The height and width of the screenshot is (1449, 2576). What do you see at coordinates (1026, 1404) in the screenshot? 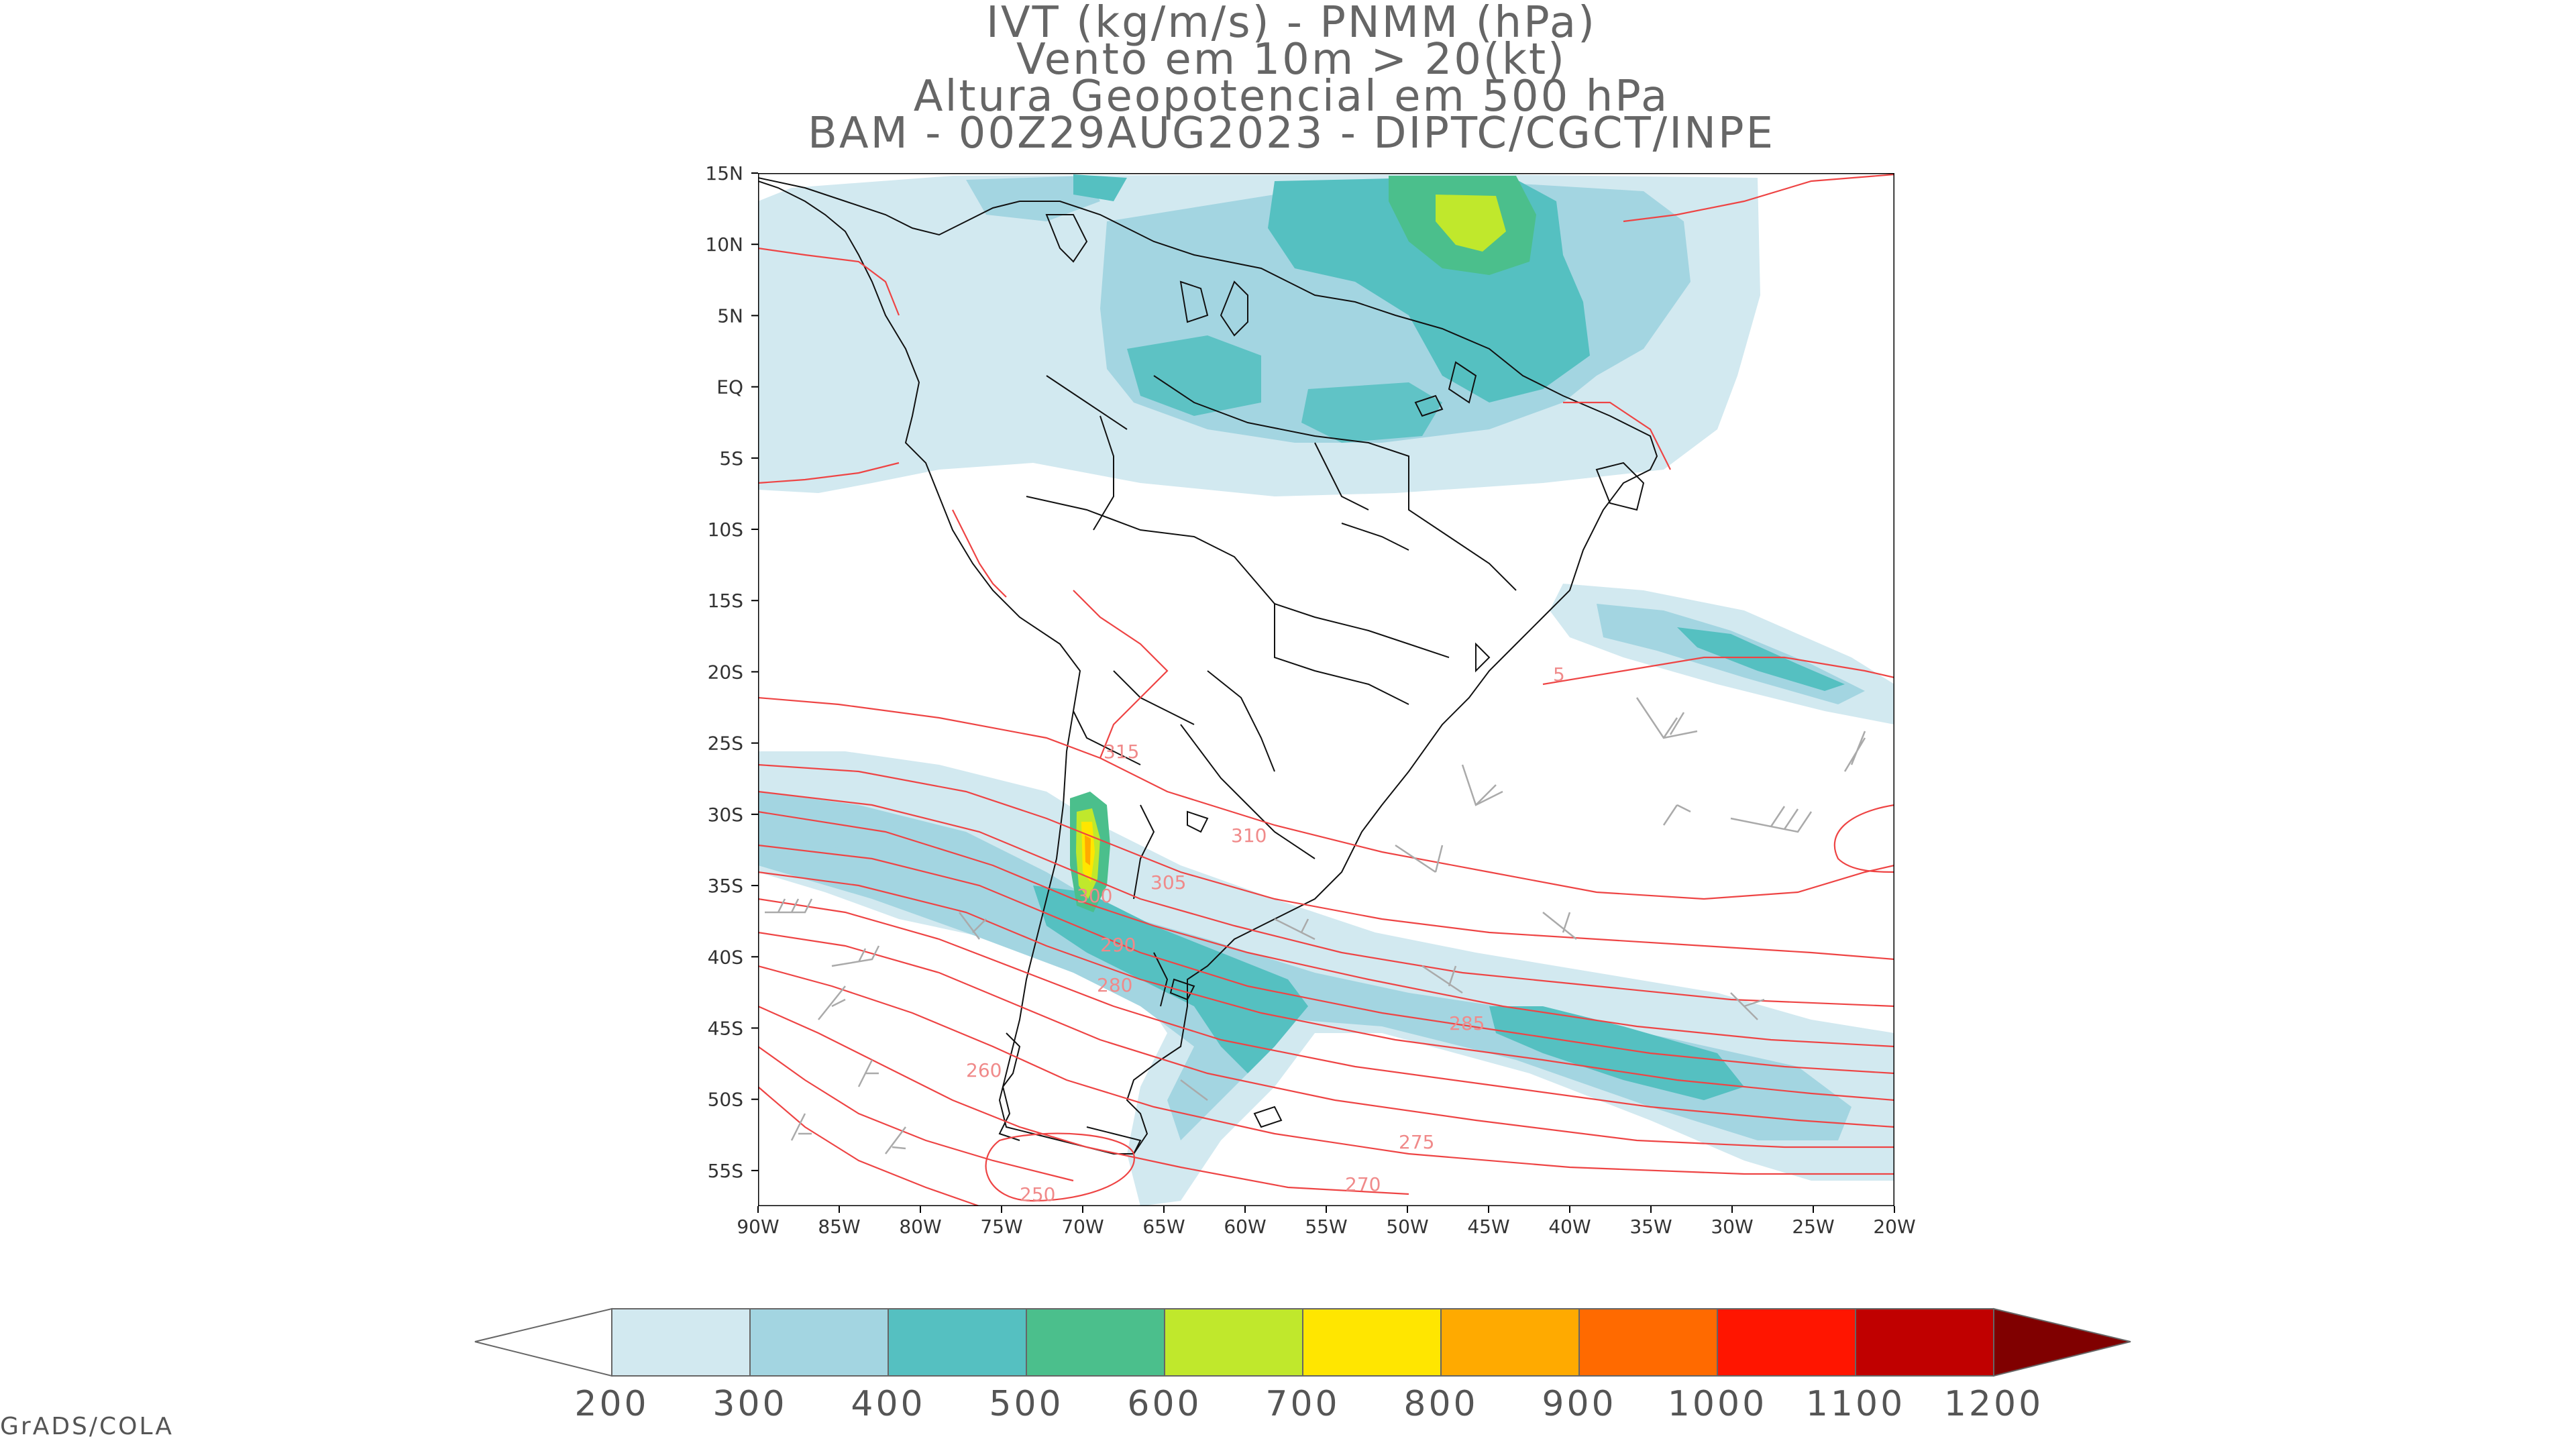
I see `colorbar-label: 500` at bounding box center [1026, 1404].